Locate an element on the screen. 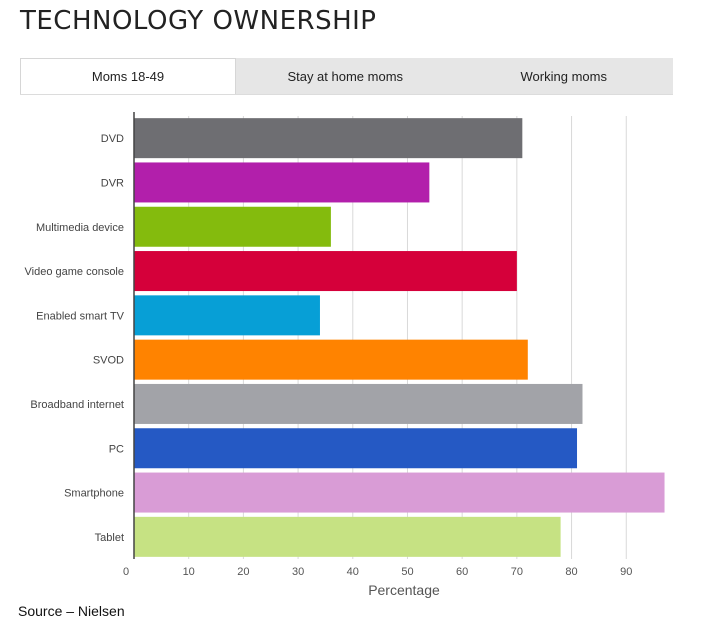 This screenshot has height=627, width=705. tab-moms-18-49: Moms 18-49 is located at coordinates (128, 76).